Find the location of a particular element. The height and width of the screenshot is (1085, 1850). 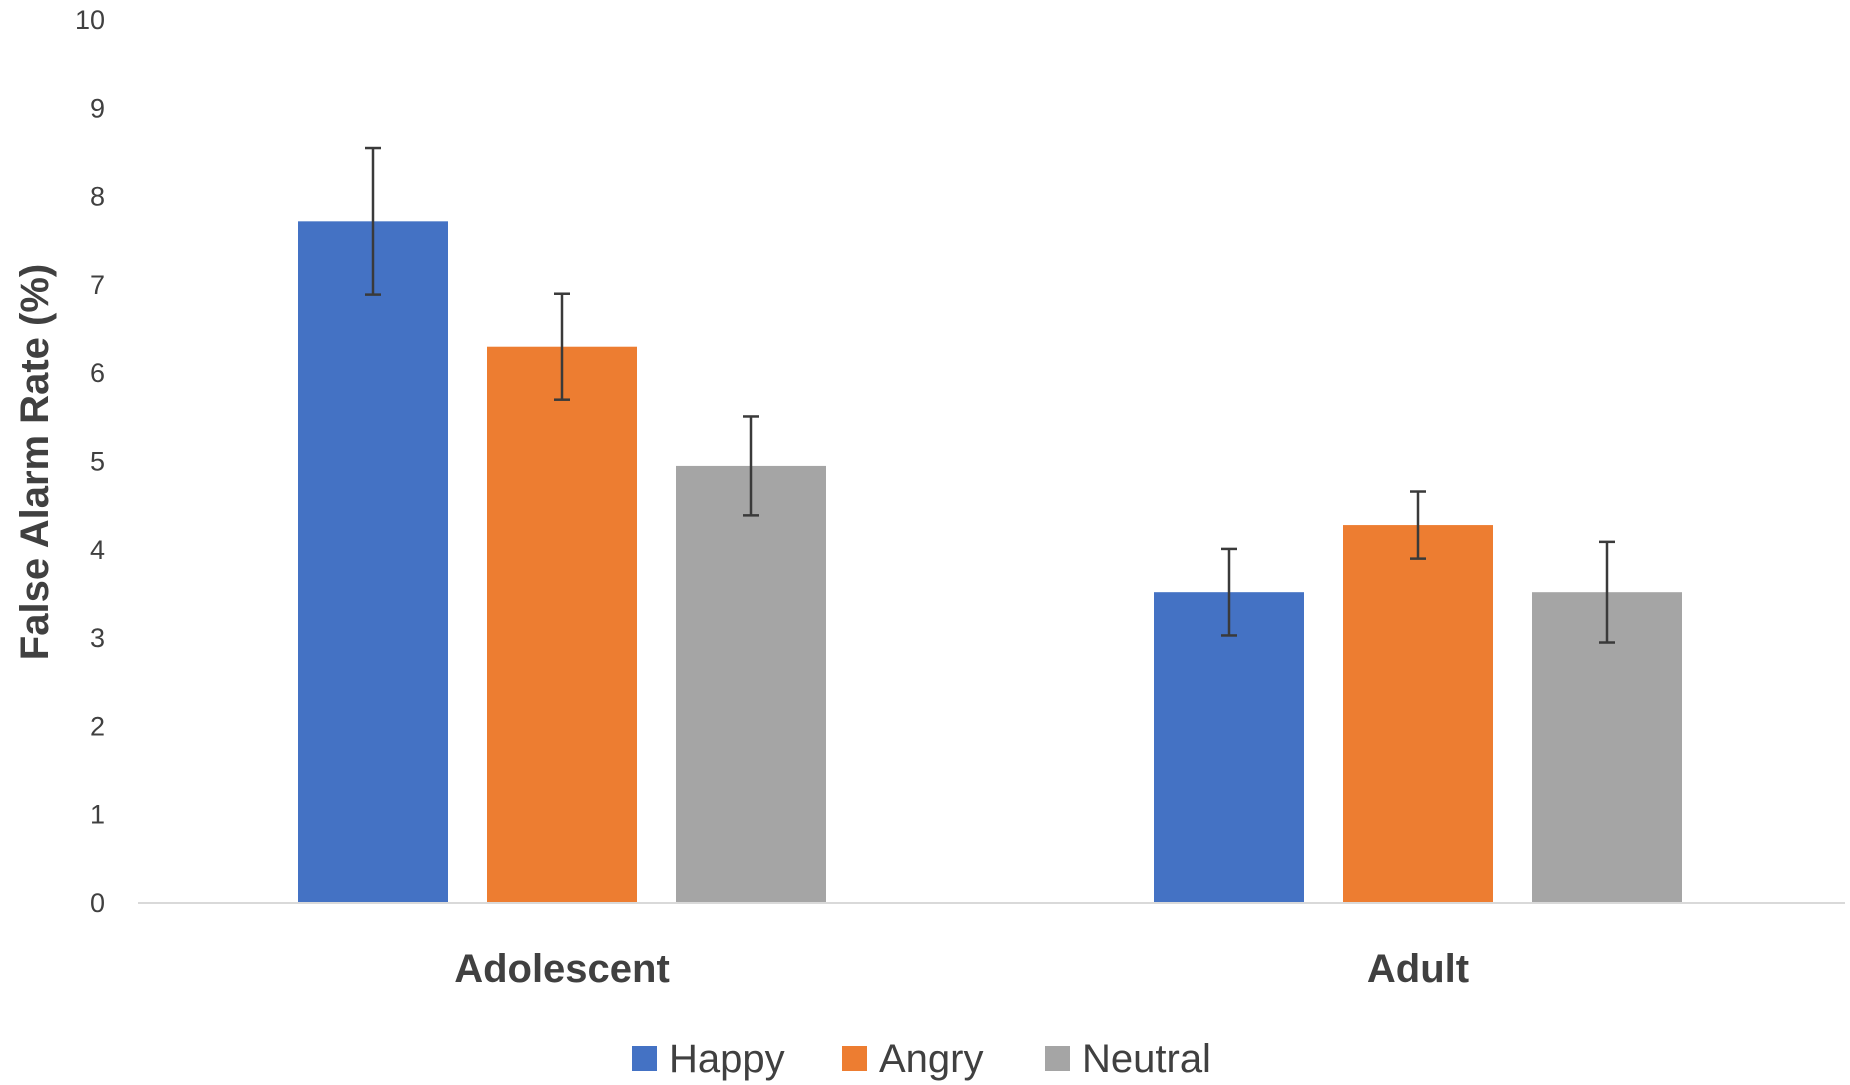

y-tick-label: 5 is located at coordinates (97, 462).